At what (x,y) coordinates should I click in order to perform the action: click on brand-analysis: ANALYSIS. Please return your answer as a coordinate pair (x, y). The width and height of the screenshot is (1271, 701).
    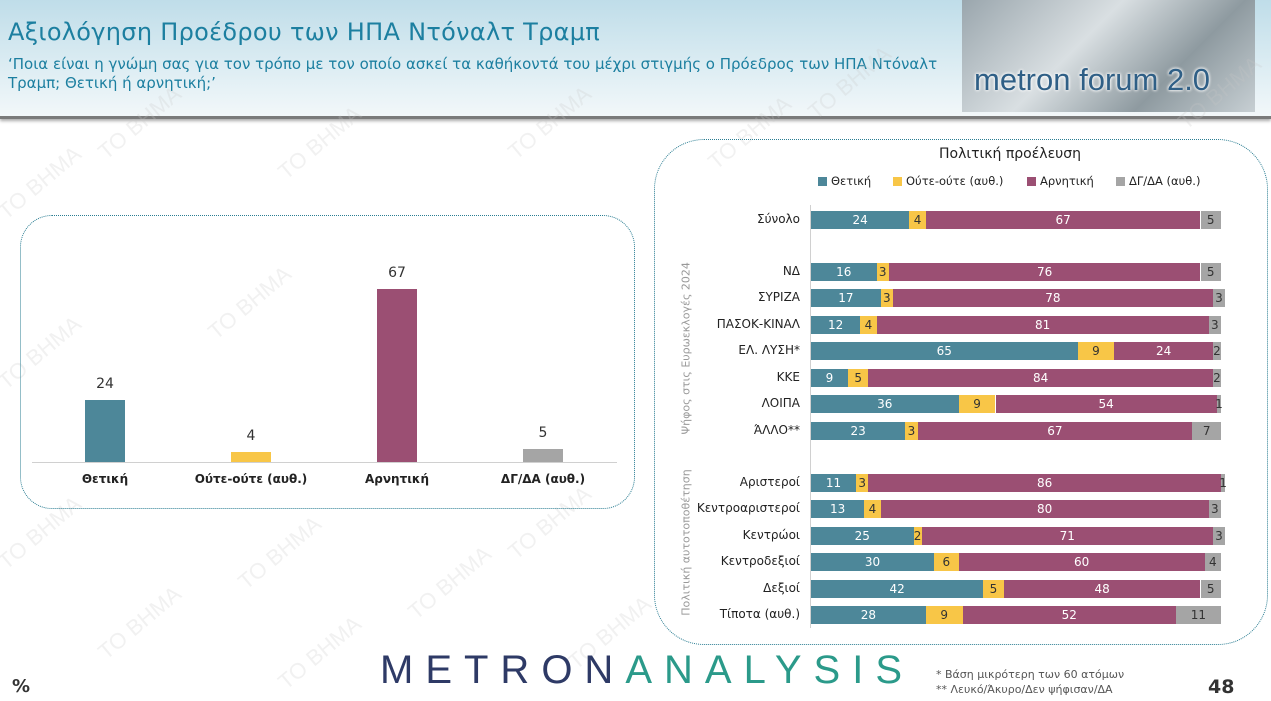
    Looking at the image, I should click on (770, 670).